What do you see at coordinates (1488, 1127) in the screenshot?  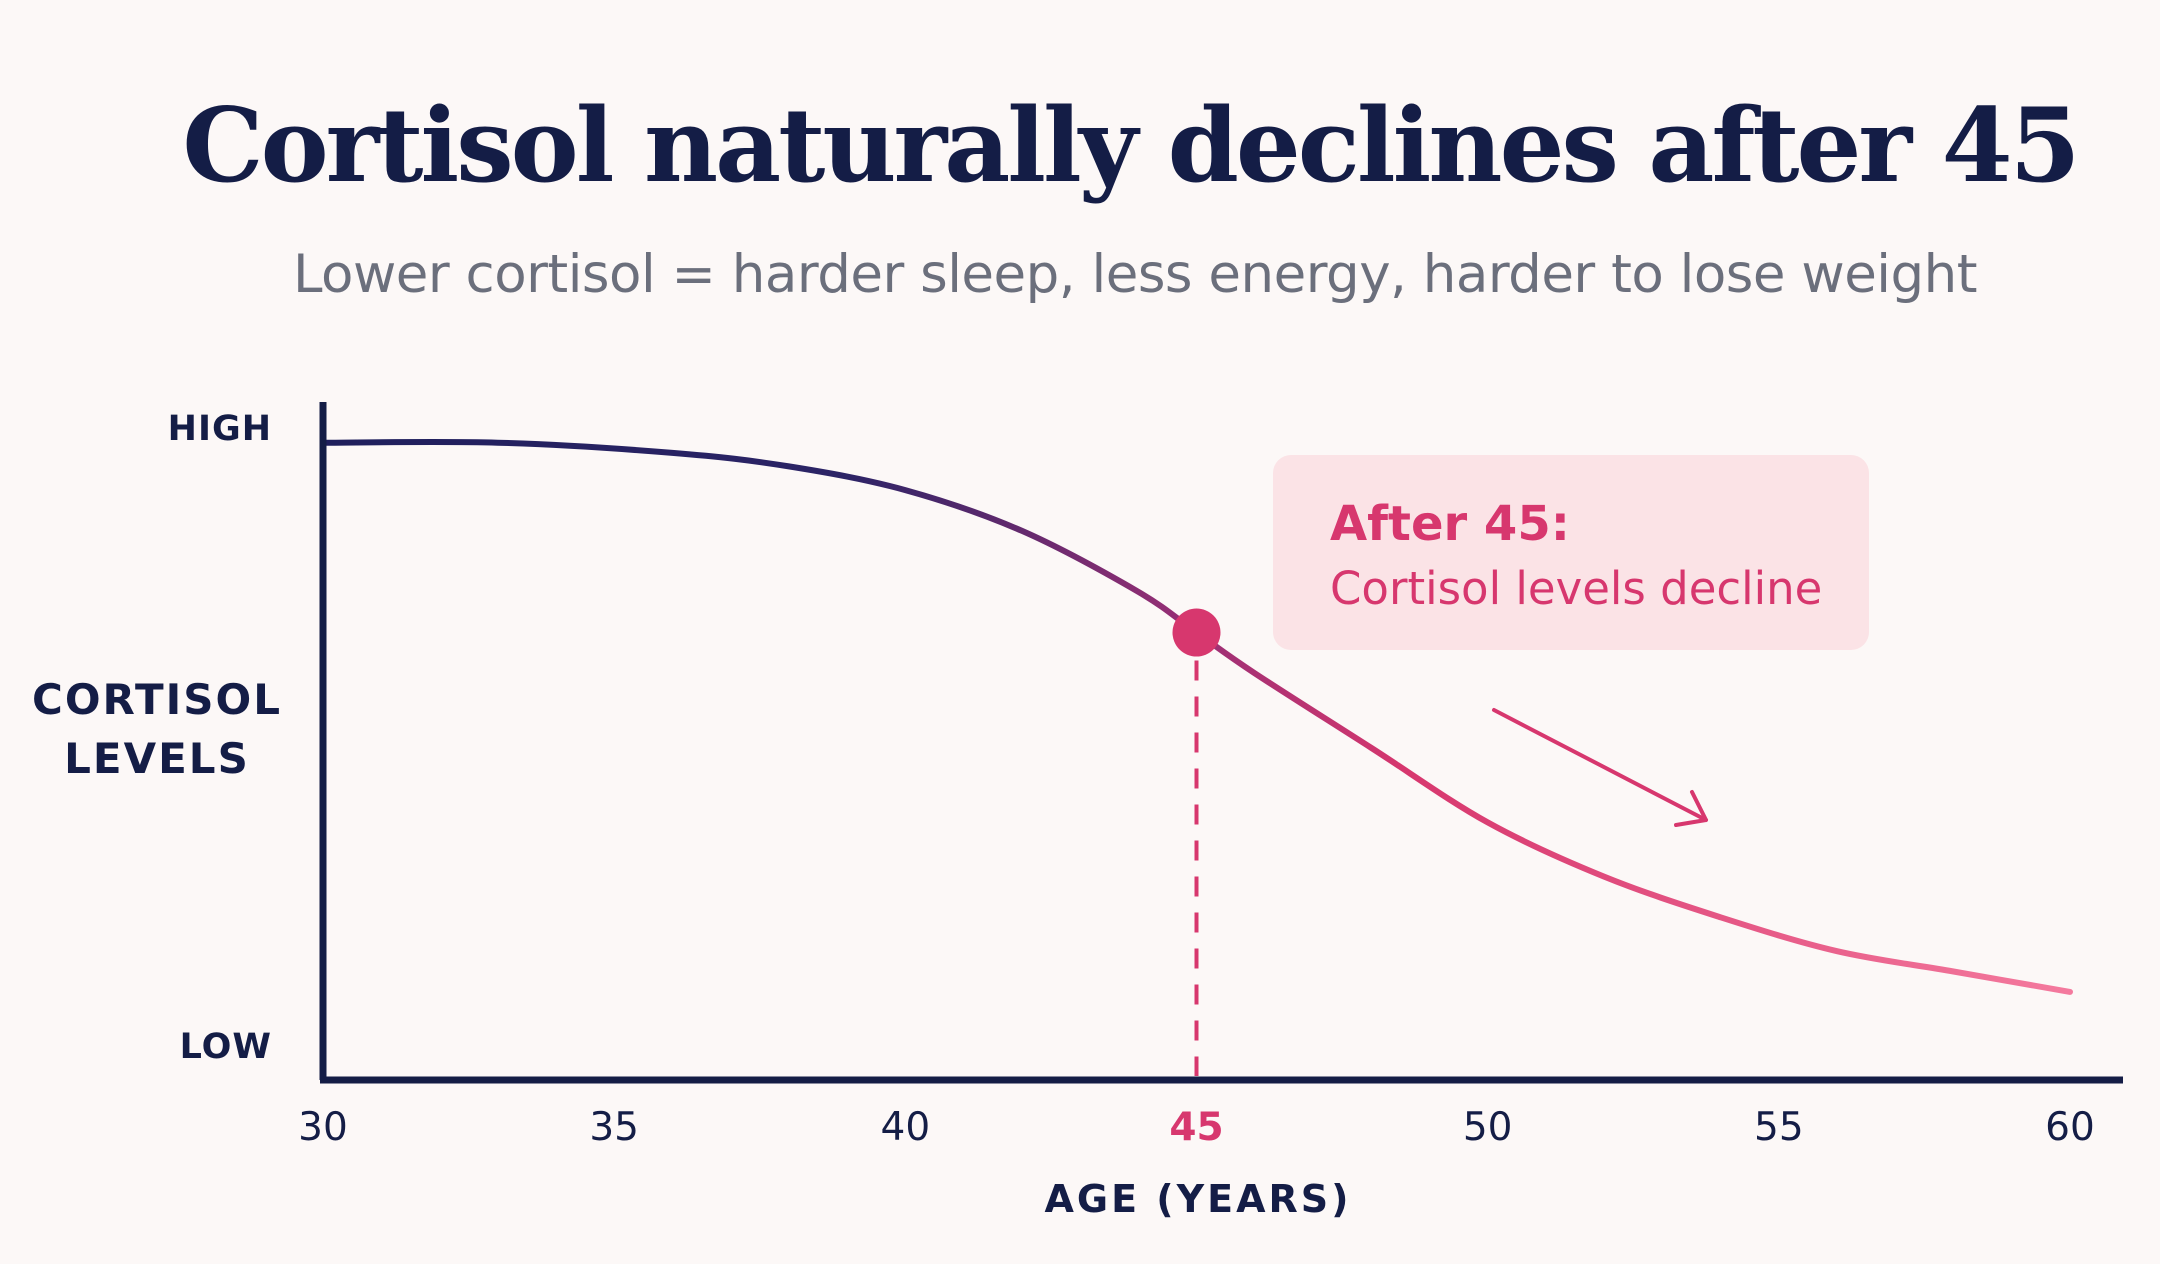 I see `x-tick-label-50: 50` at bounding box center [1488, 1127].